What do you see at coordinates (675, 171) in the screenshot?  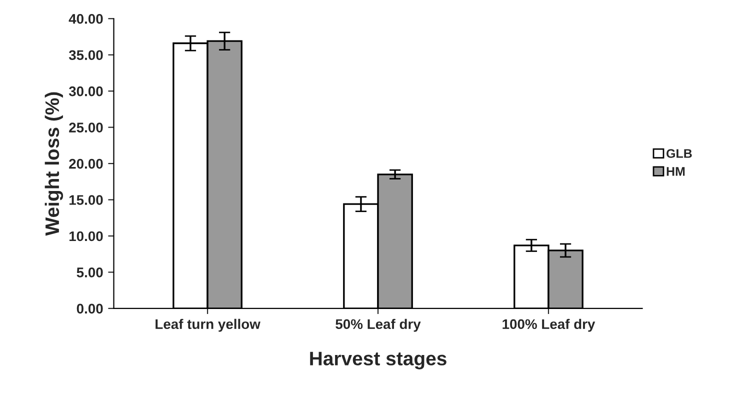 I see `legend-label: HM` at bounding box center [675, 171].